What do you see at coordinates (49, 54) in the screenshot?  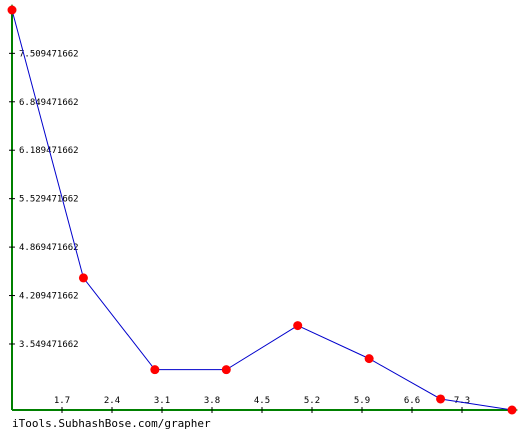 I see `y-tick-label: 7.509471662` at bounding box center [49, 54].